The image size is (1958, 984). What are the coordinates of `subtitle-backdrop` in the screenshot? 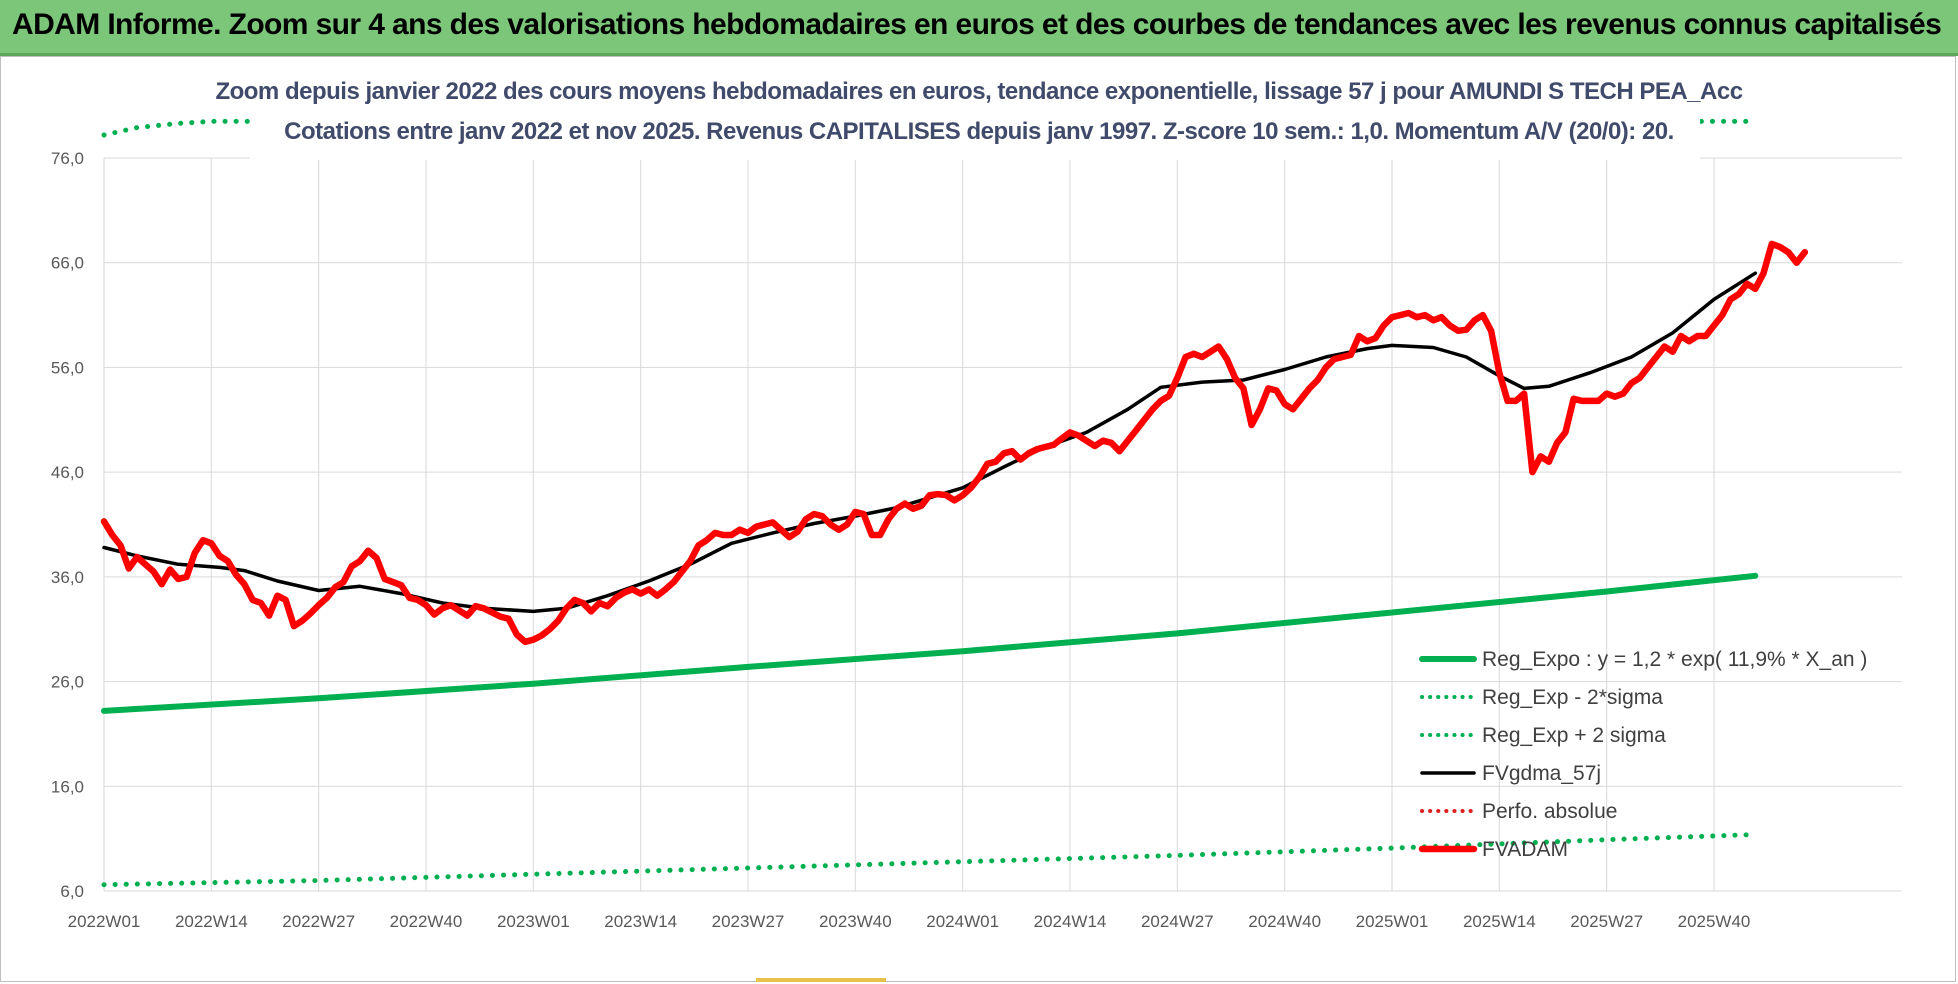 It's located at (975, 121).